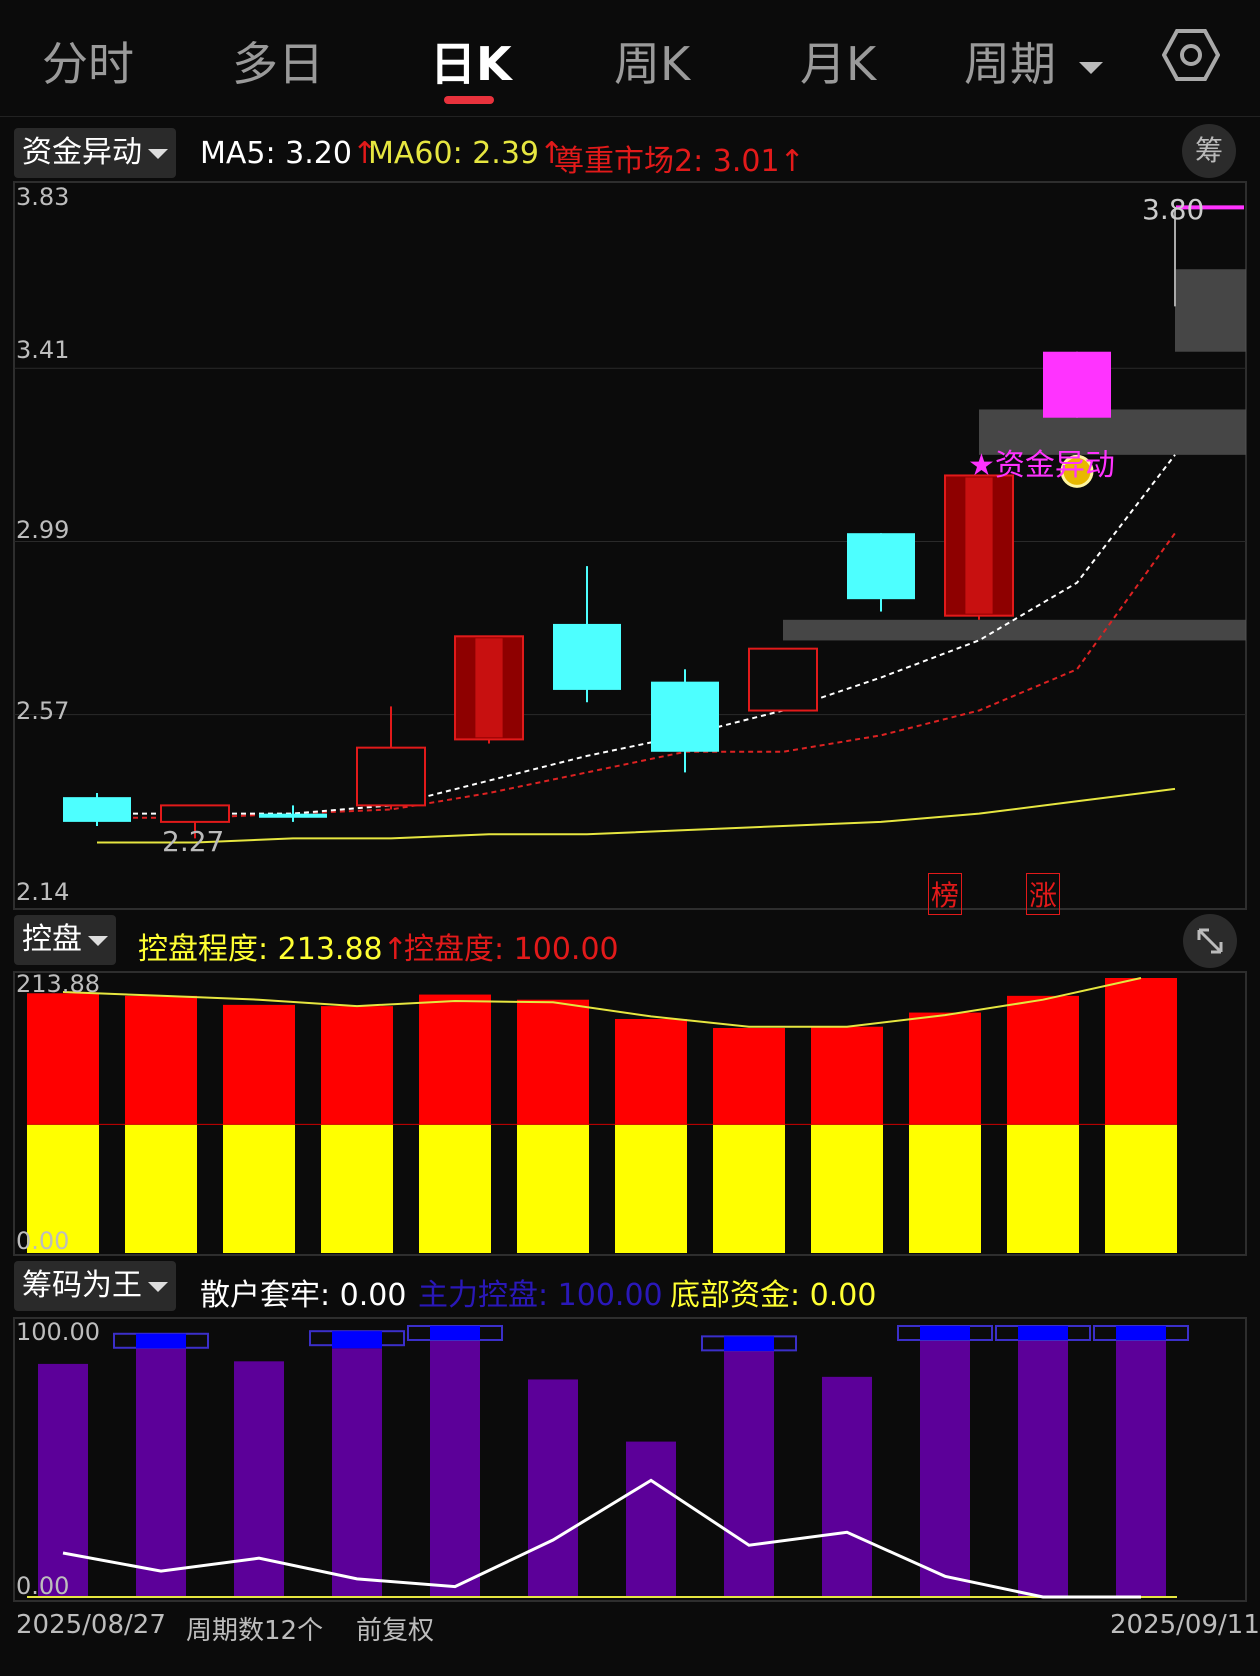 This screenshot has height=1676, width=1260. I want to click on chip-distribution-button: 筹, so click(1209, 151).